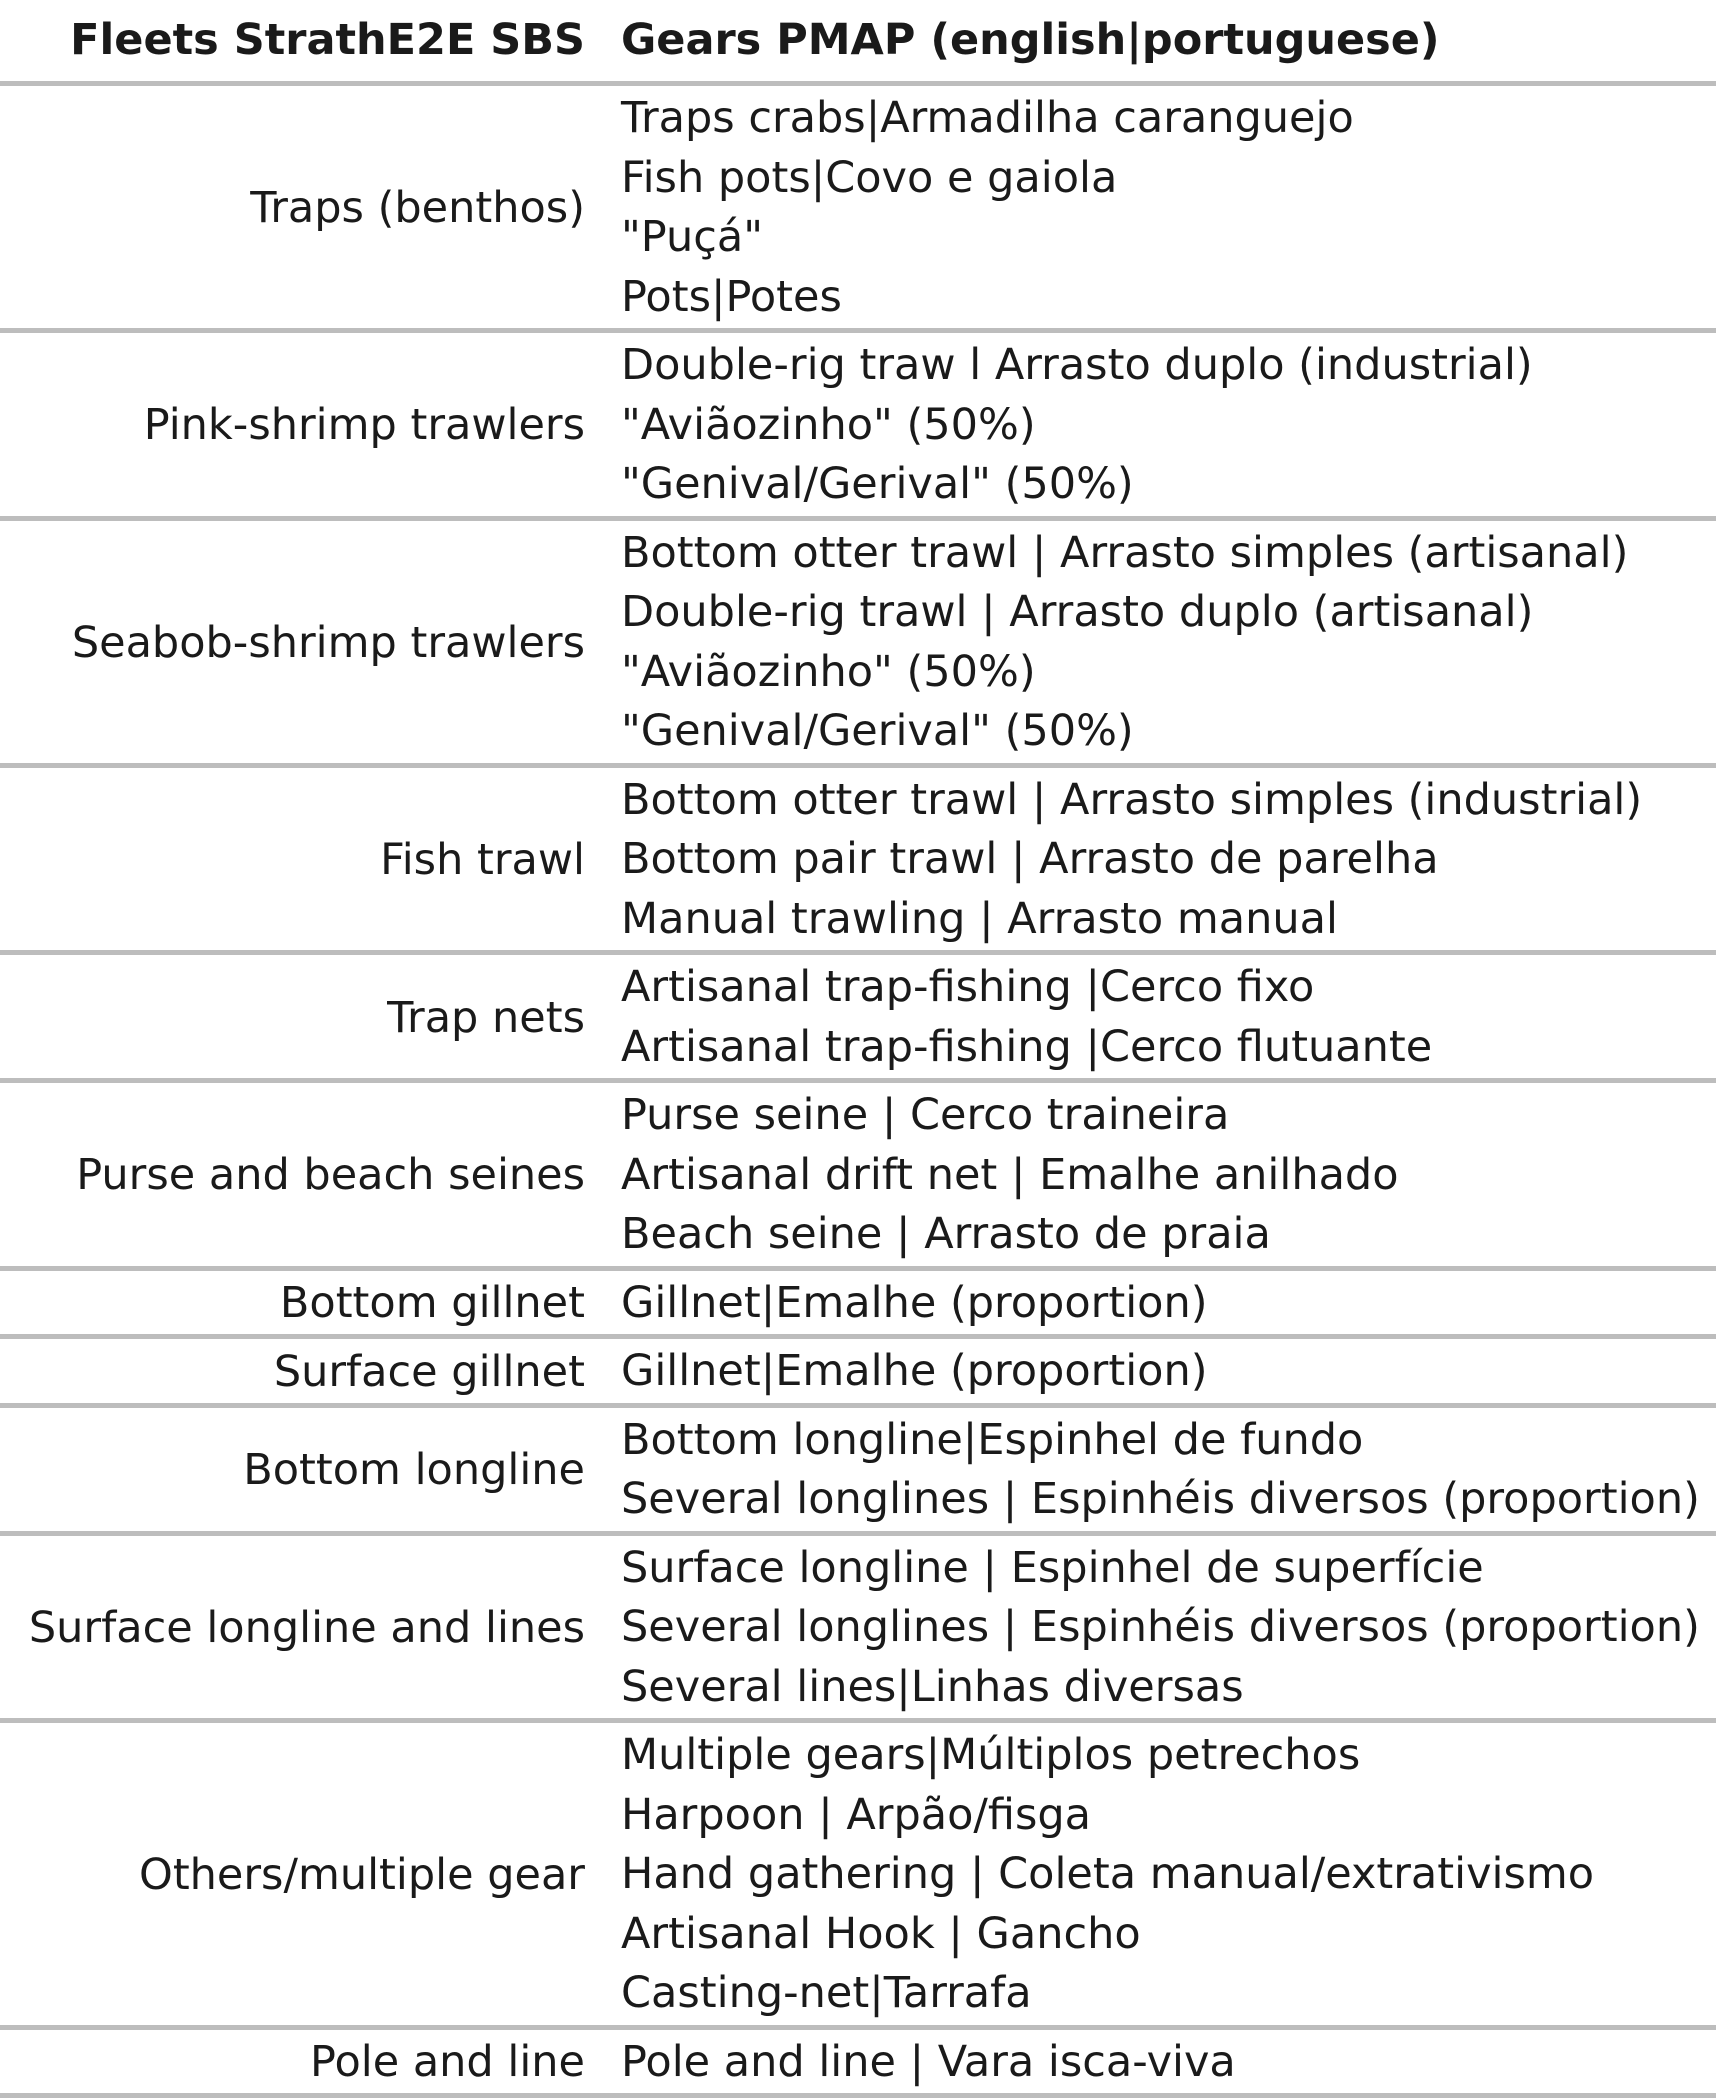 The width and height of the screenshot is (1728, 2098). I want to click on gear-item: Traps crabs|Armadilha caranguejo, so click(1168, 119).